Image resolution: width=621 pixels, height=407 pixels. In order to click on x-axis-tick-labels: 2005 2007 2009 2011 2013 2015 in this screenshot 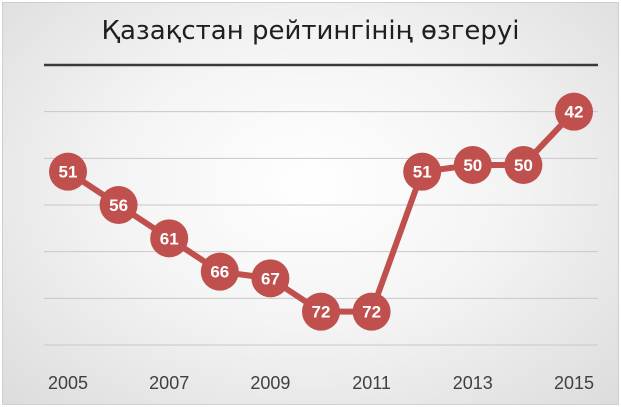, I will do `click(321, 383)`.